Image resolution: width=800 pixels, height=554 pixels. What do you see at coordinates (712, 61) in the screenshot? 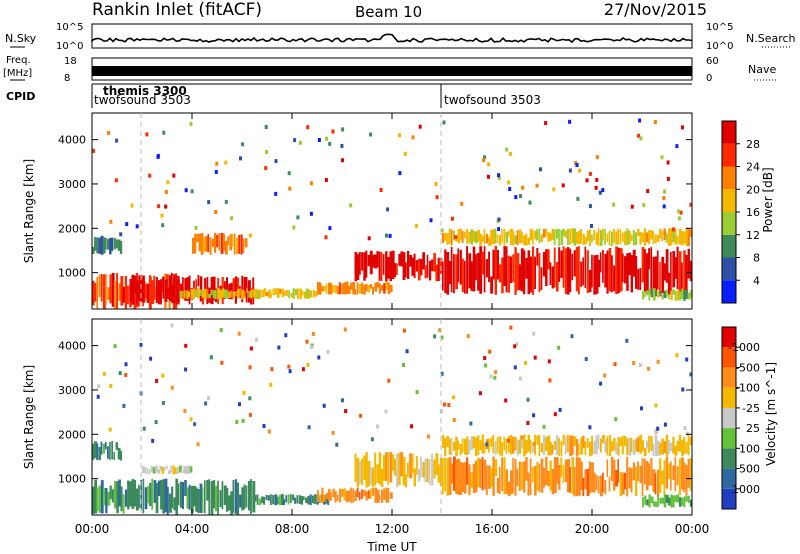
I see `nave-tick-top: 60` at bounding box center [712, 61].